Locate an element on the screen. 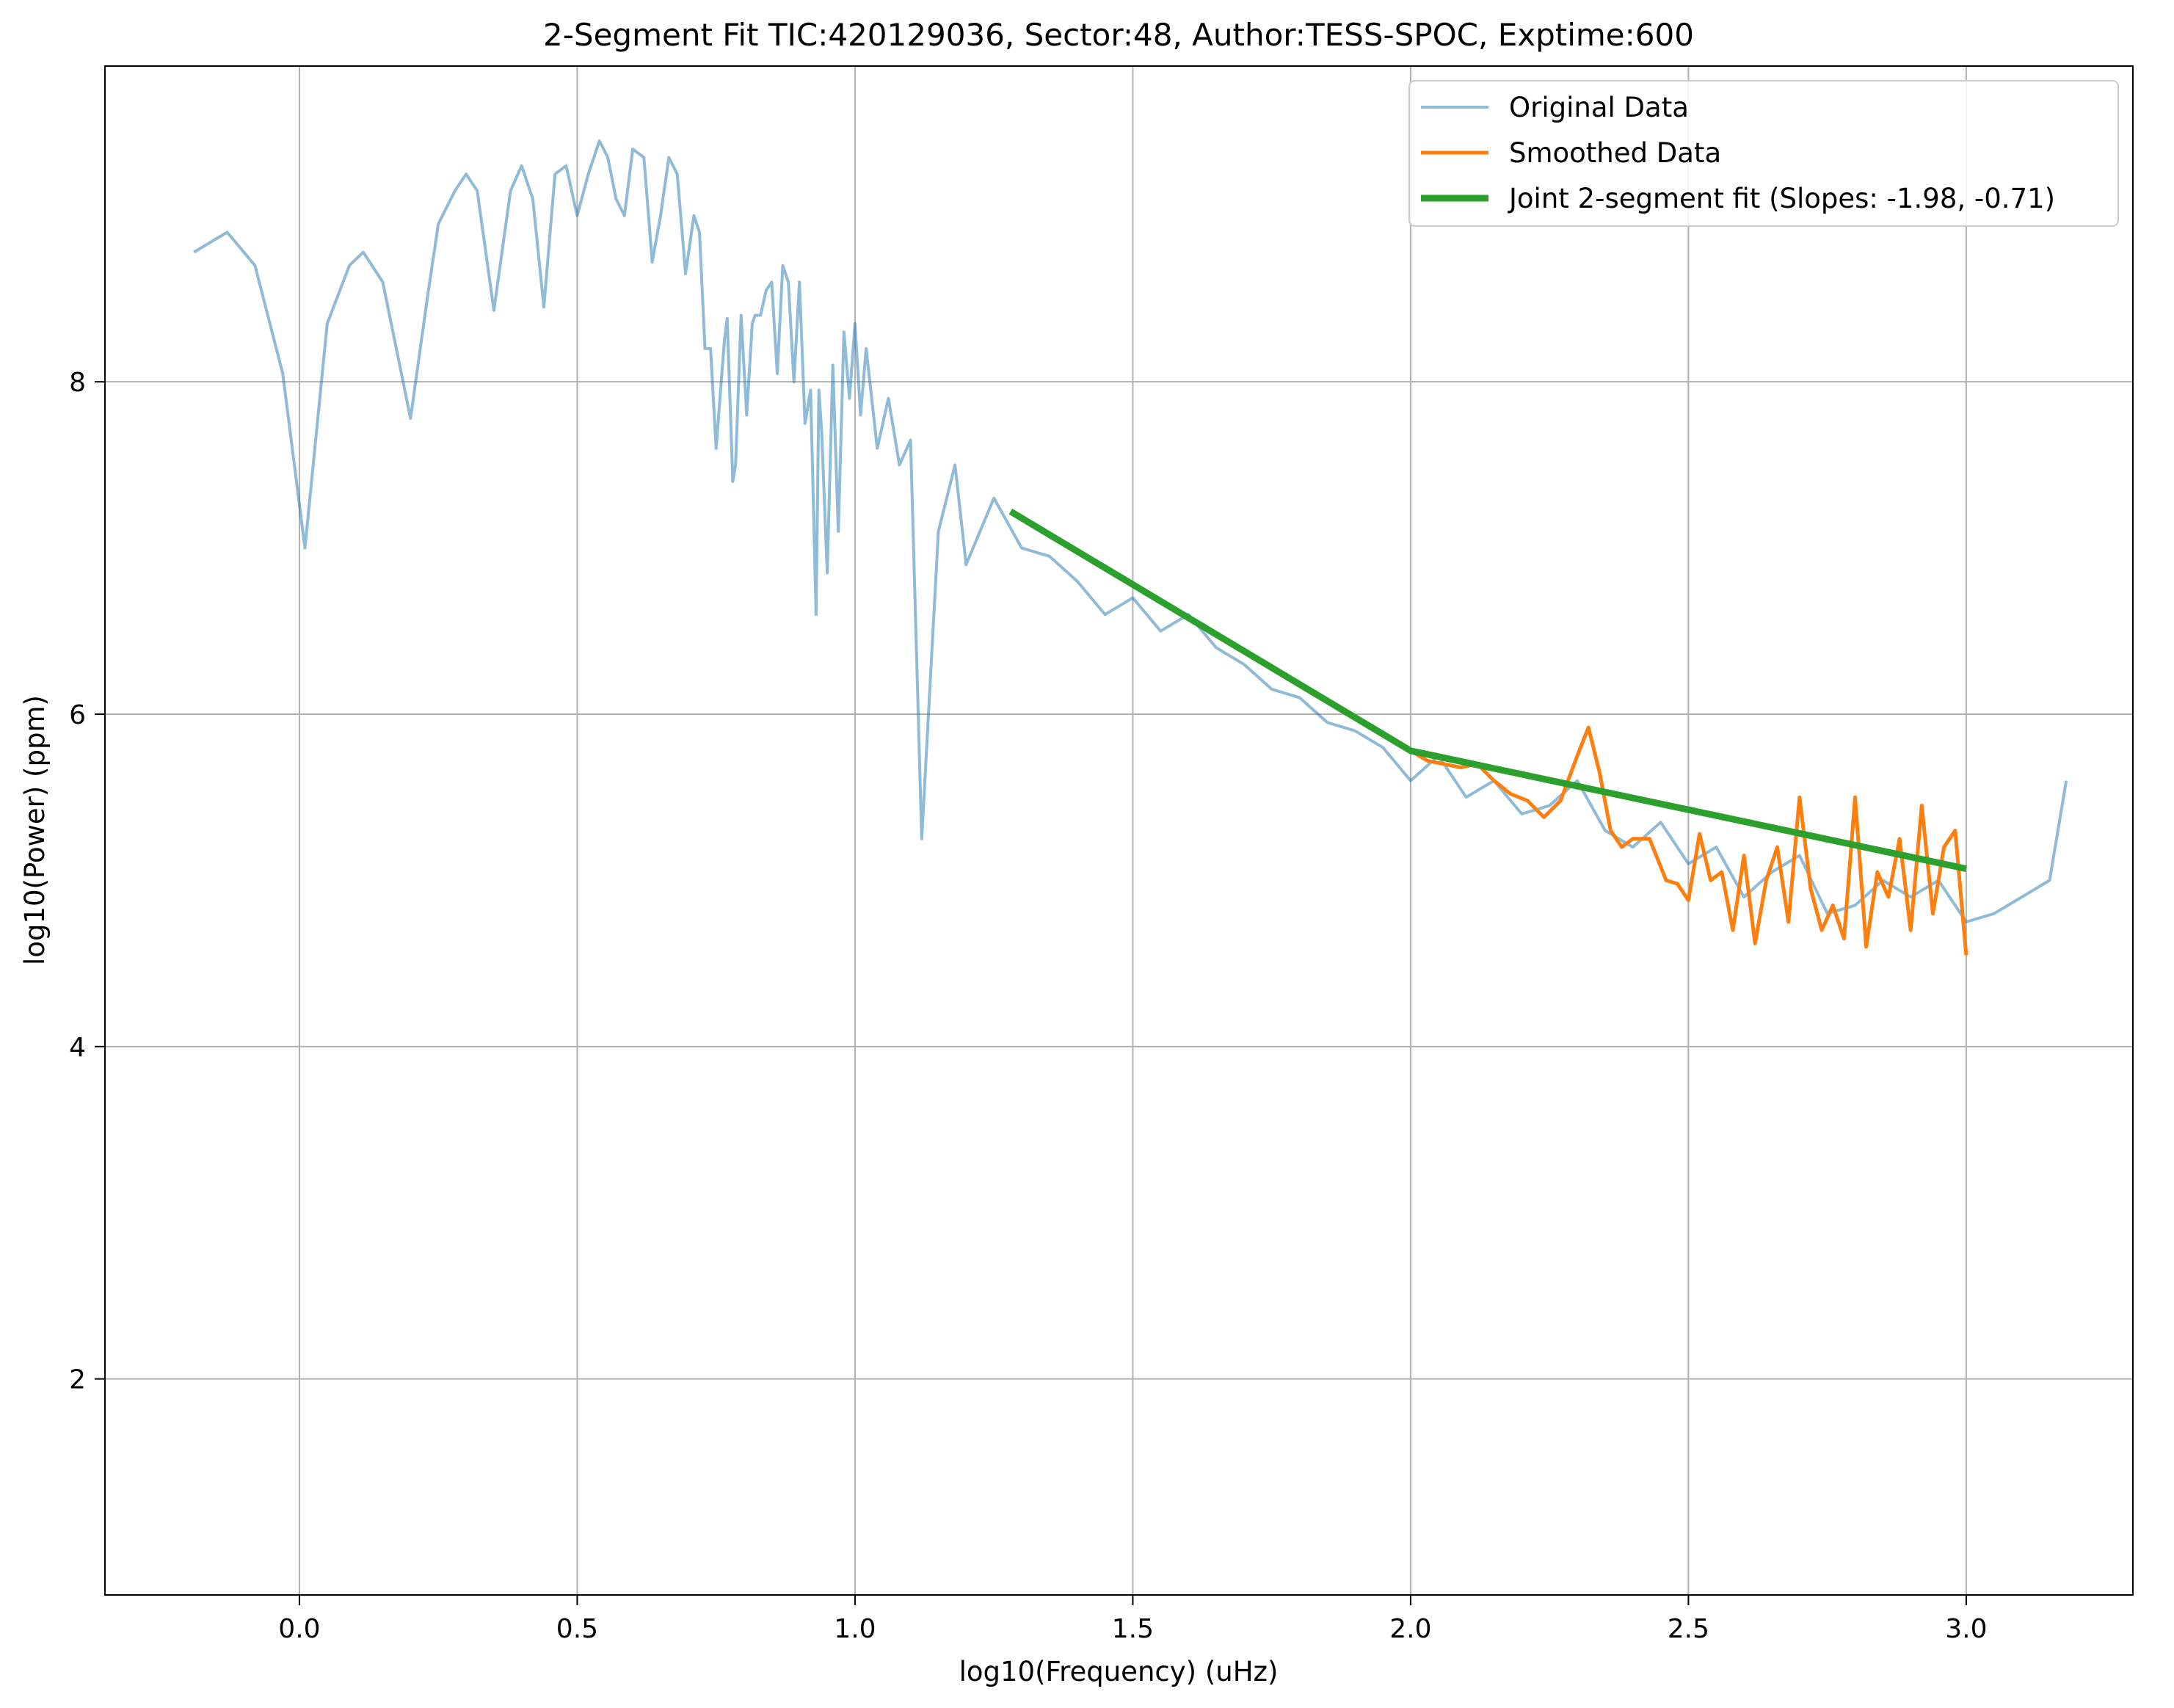 The image size is (2174, 1708). legend-box is located at coordinates (1763, 153).